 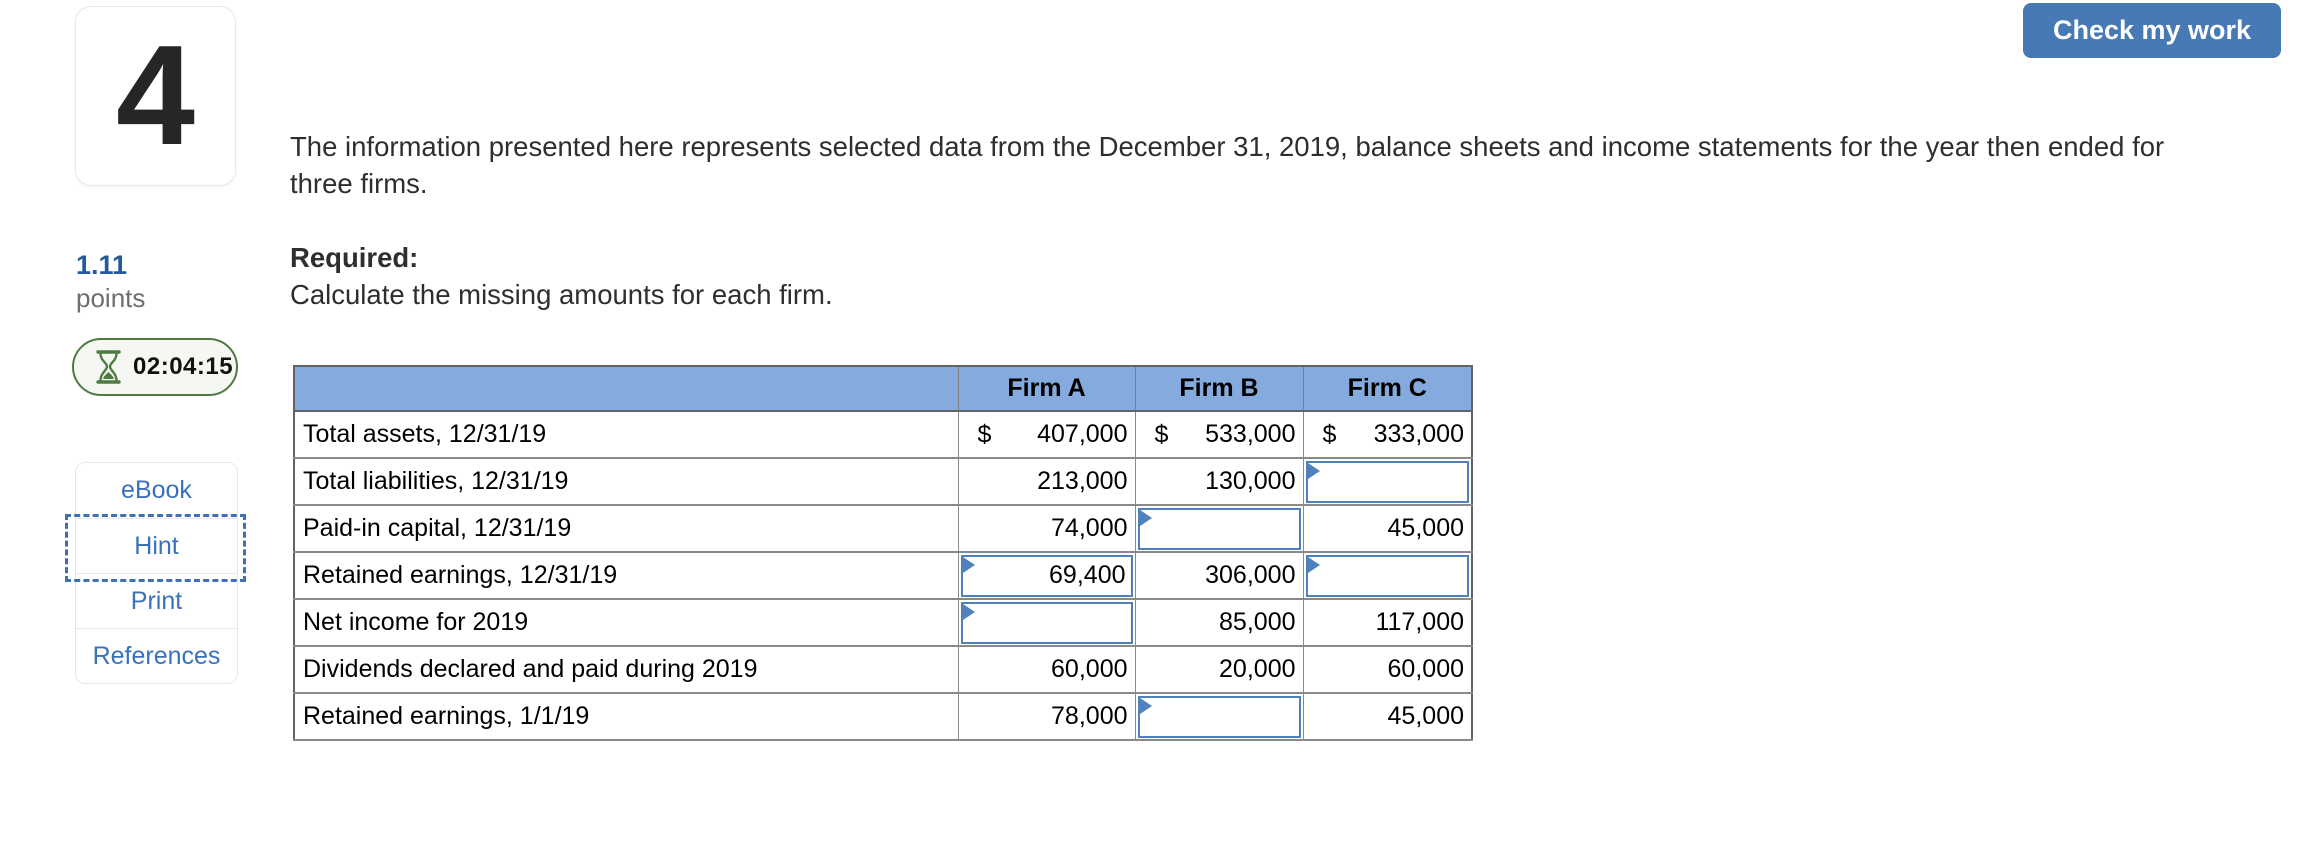 What do you see at coordinates (626, 623) in the screenshot?
I see `row-label: Net income for 2019` at bounding box center [626, 623].